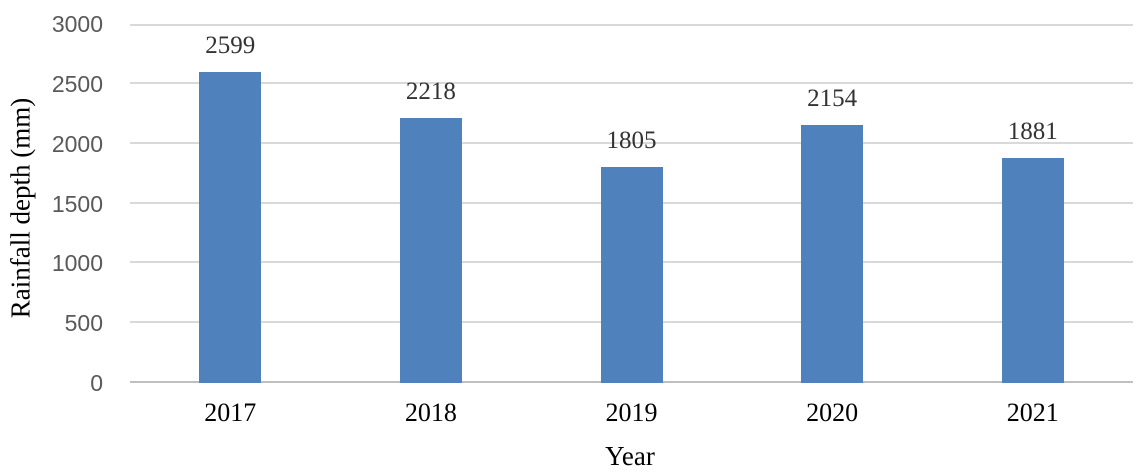 The image size is (1143, 475). Describe the element at coordinates (631, 275) in the screenshot. I see `bar-2019` at that location.